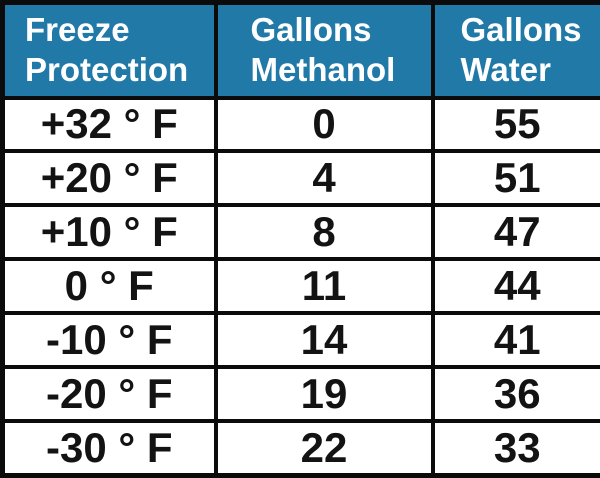 This screenshot has width=600, height=478. I want to click on cell-gallons-methanol: 14, so click(324, 340).